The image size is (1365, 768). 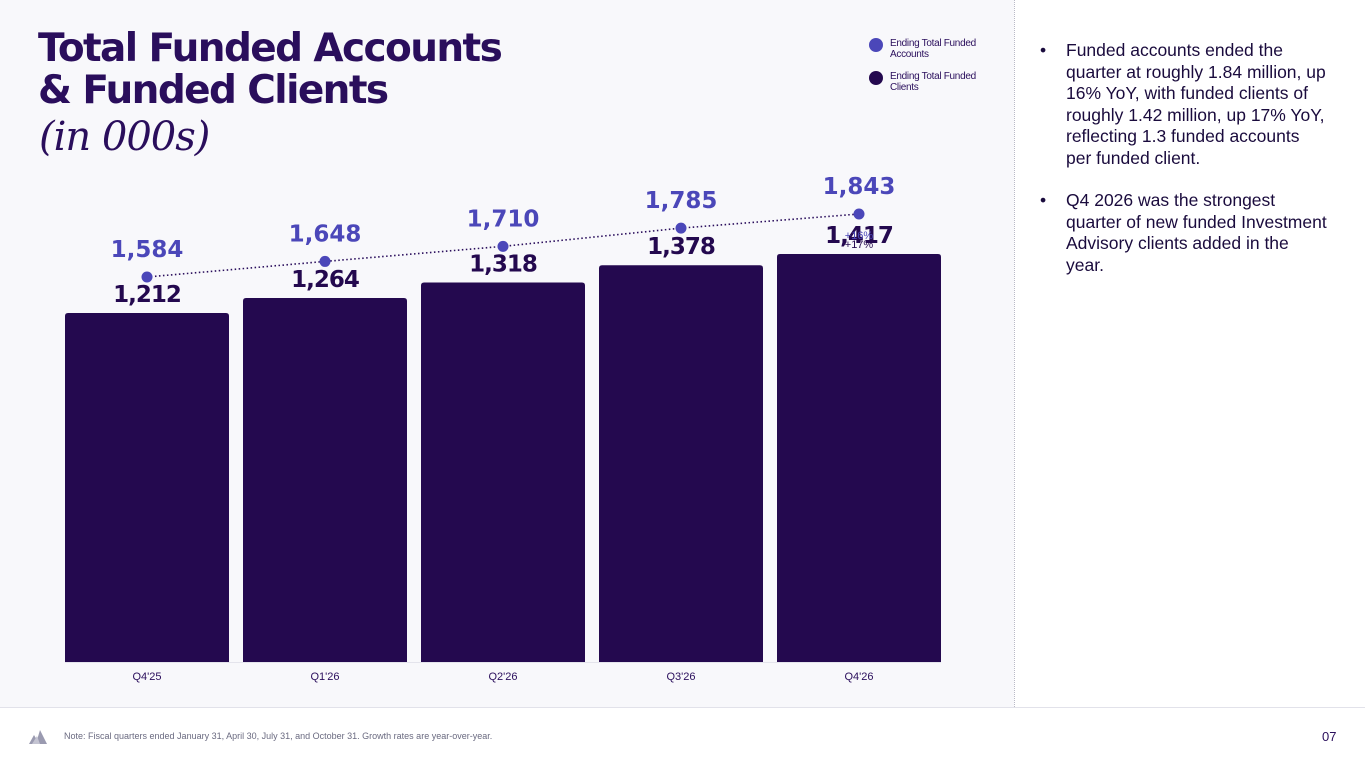 I want to click on accounts-point-label: 1,584, so click(x=147, y=250).